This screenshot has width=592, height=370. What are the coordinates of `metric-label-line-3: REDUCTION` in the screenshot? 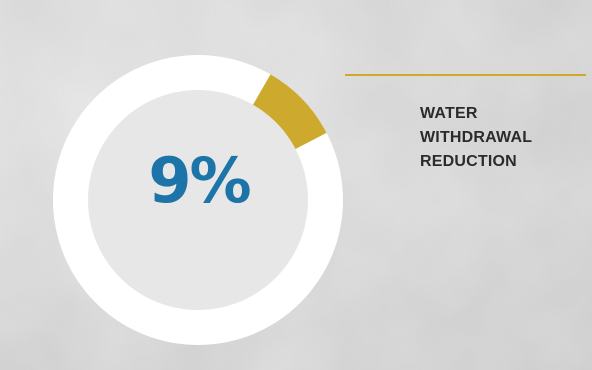 It's located at (468, 161).